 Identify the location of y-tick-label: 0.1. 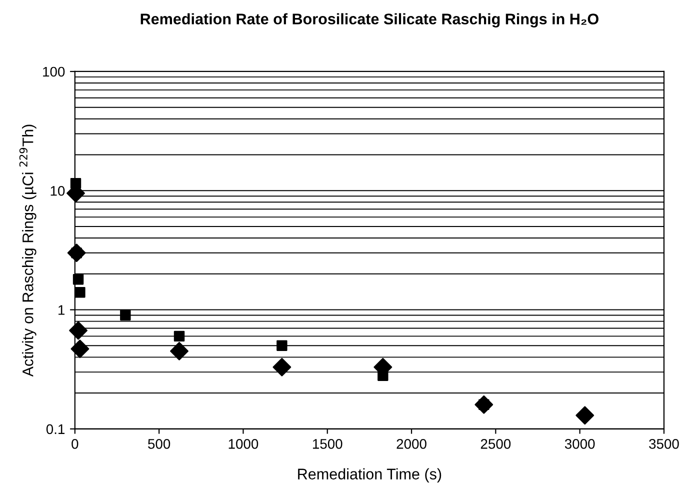
(55, 429).